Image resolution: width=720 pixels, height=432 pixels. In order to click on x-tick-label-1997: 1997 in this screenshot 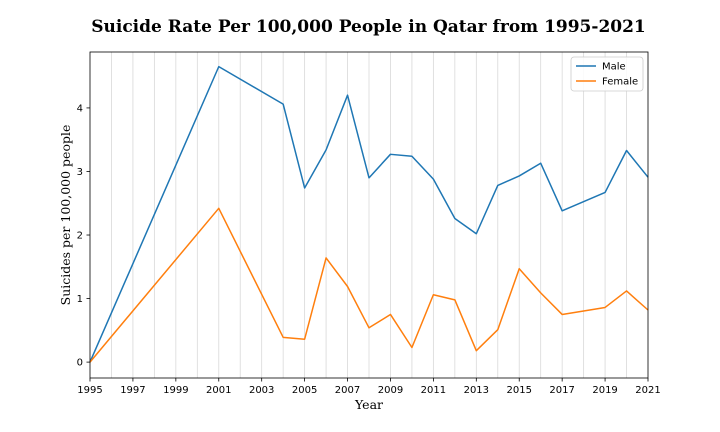, I will do `click(132, 390)`.